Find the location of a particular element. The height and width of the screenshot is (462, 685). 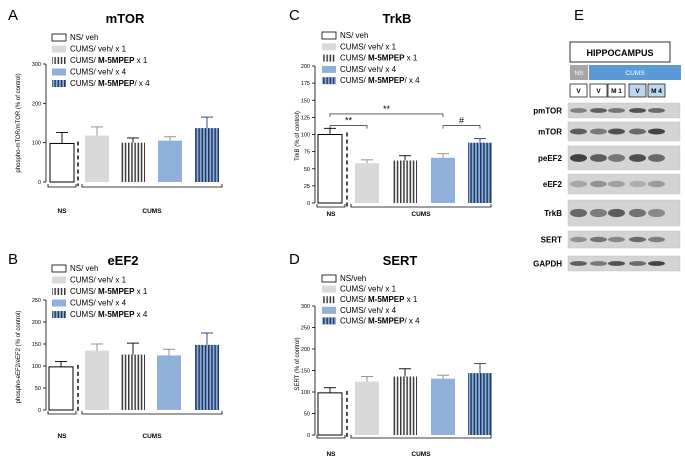

y-tick-label-a: 300 is located at coordinates (36, 65).